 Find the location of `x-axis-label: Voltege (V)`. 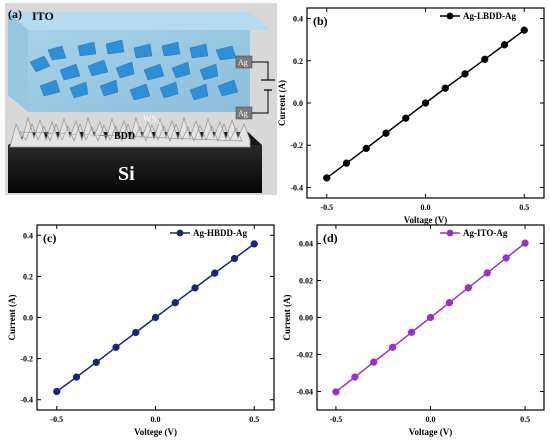

x-axis-label: Voltege (V) is located at coordinates (155, 432).